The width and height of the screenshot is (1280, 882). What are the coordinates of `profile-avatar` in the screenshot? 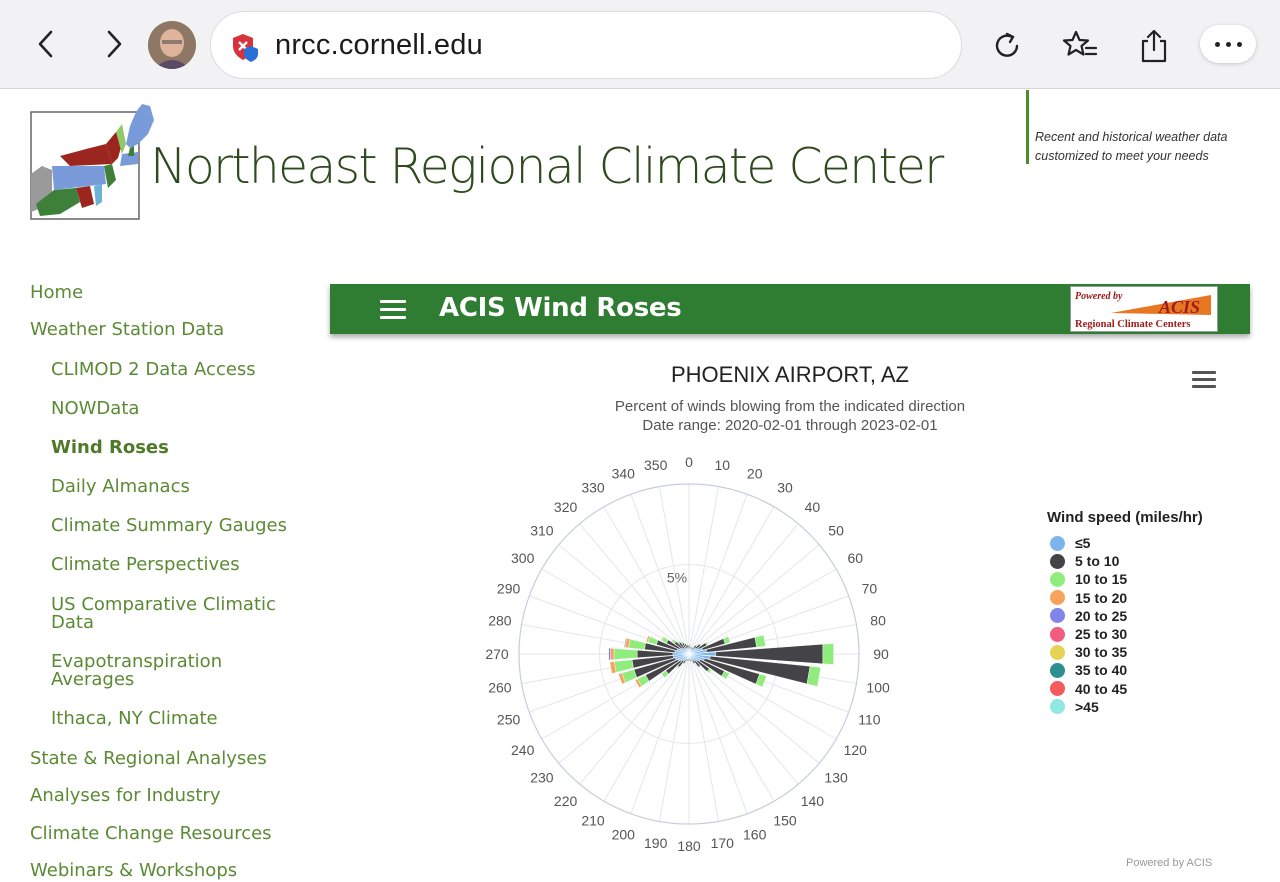 It's located at (172, 45).